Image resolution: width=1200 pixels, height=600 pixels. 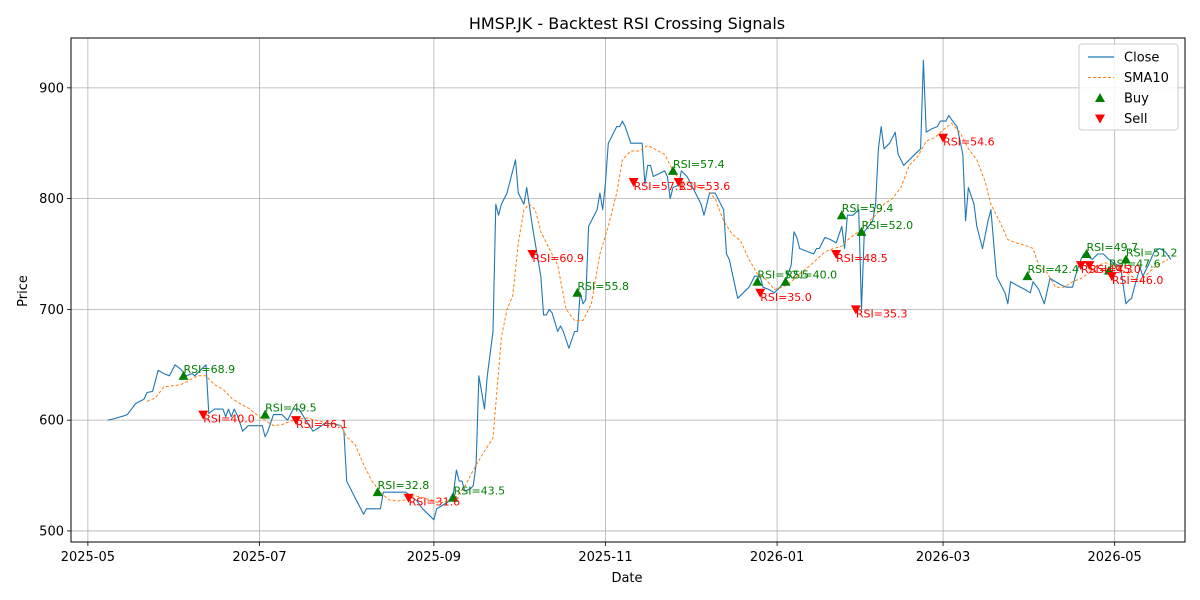 What do you see at coordinates (943, 557) in the screenshot?
I see `x-tick-label: 2026-03` at bounding box center [943, 557].